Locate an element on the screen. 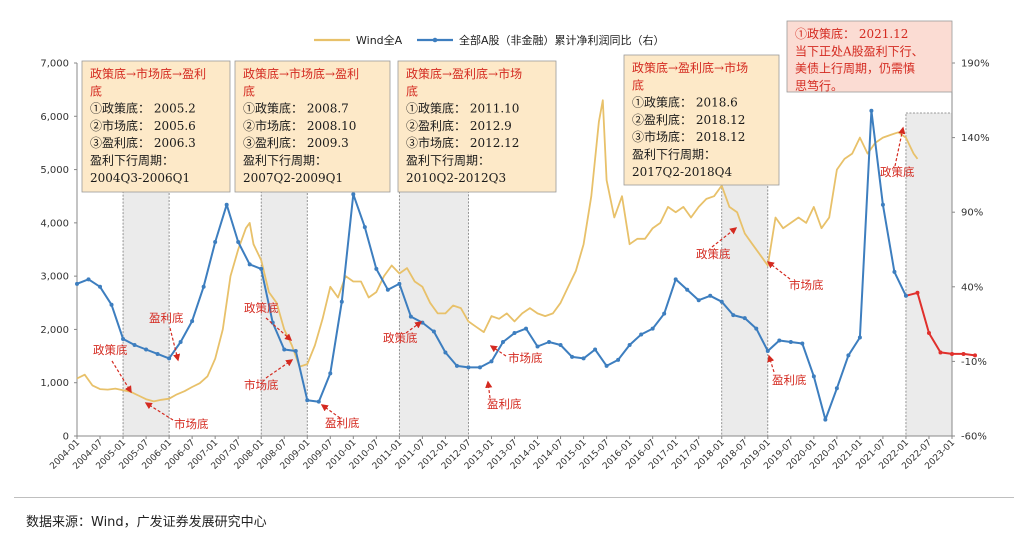 This screenshot has height=553, width=1029. annotation-box-line: ③市场底： 2018.12 is located at coordinates (688, 136).